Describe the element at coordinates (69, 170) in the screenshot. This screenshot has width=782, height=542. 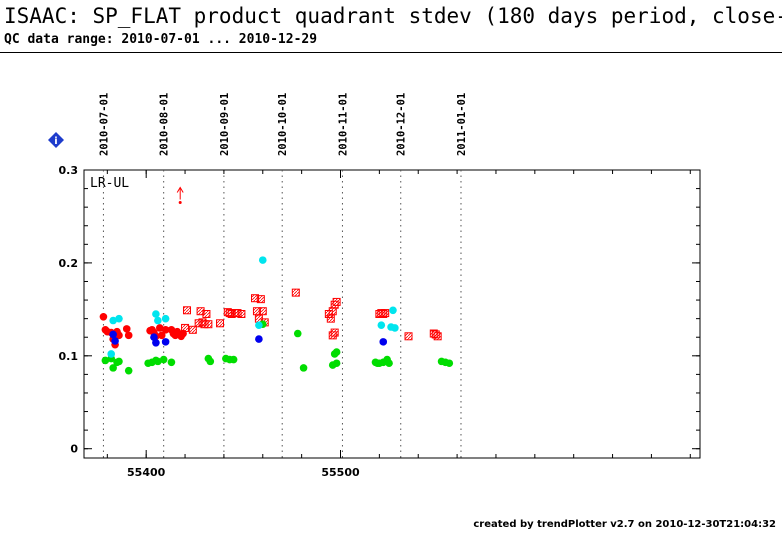
I see `y-tick-label: 0.3` at that location.